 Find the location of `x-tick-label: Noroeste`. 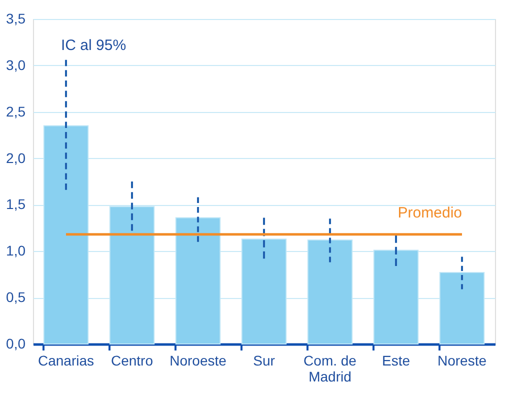

x-tick-label: Noroeste is located at coordinates (198, 360).